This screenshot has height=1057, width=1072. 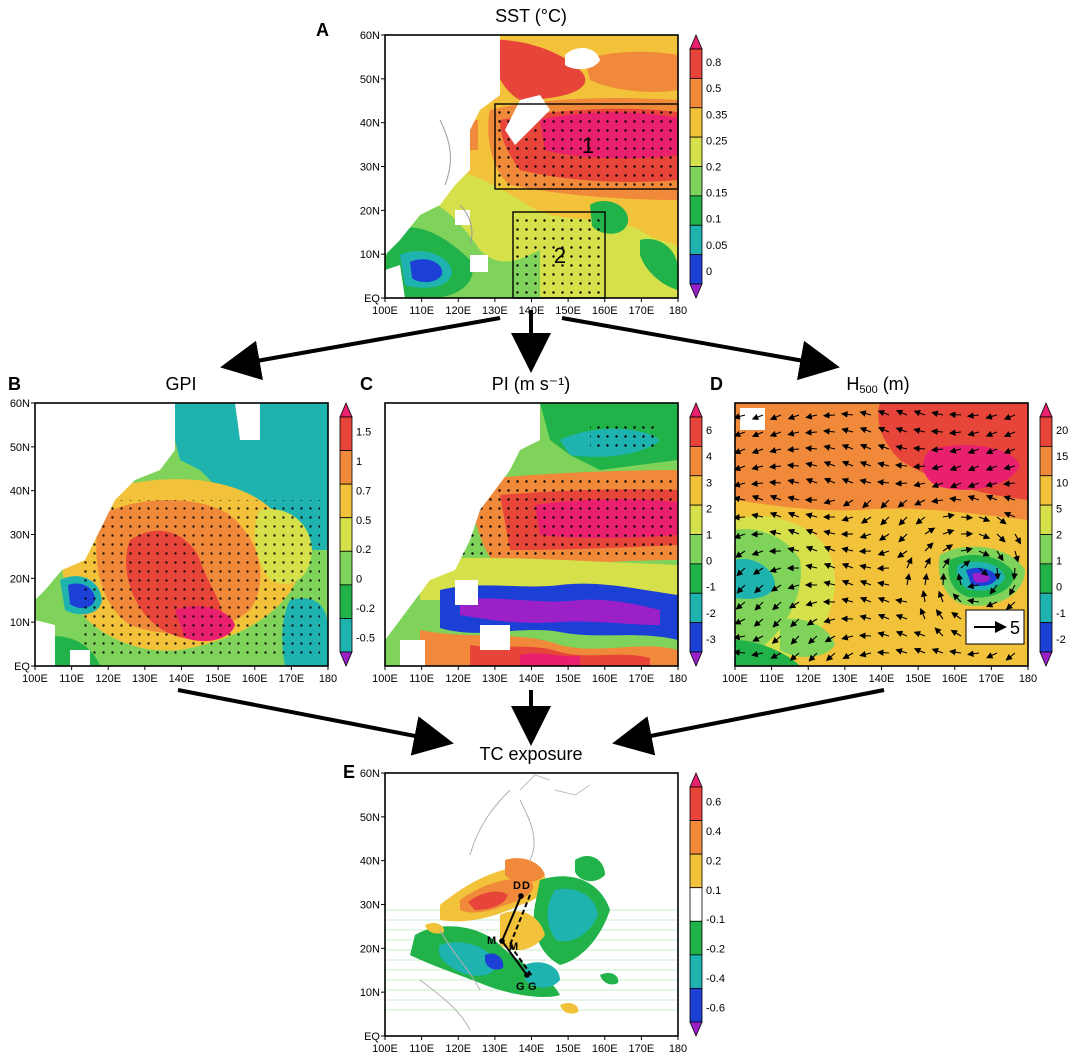 I want to click on track-label-g1: G, so click(x=520, y=987).